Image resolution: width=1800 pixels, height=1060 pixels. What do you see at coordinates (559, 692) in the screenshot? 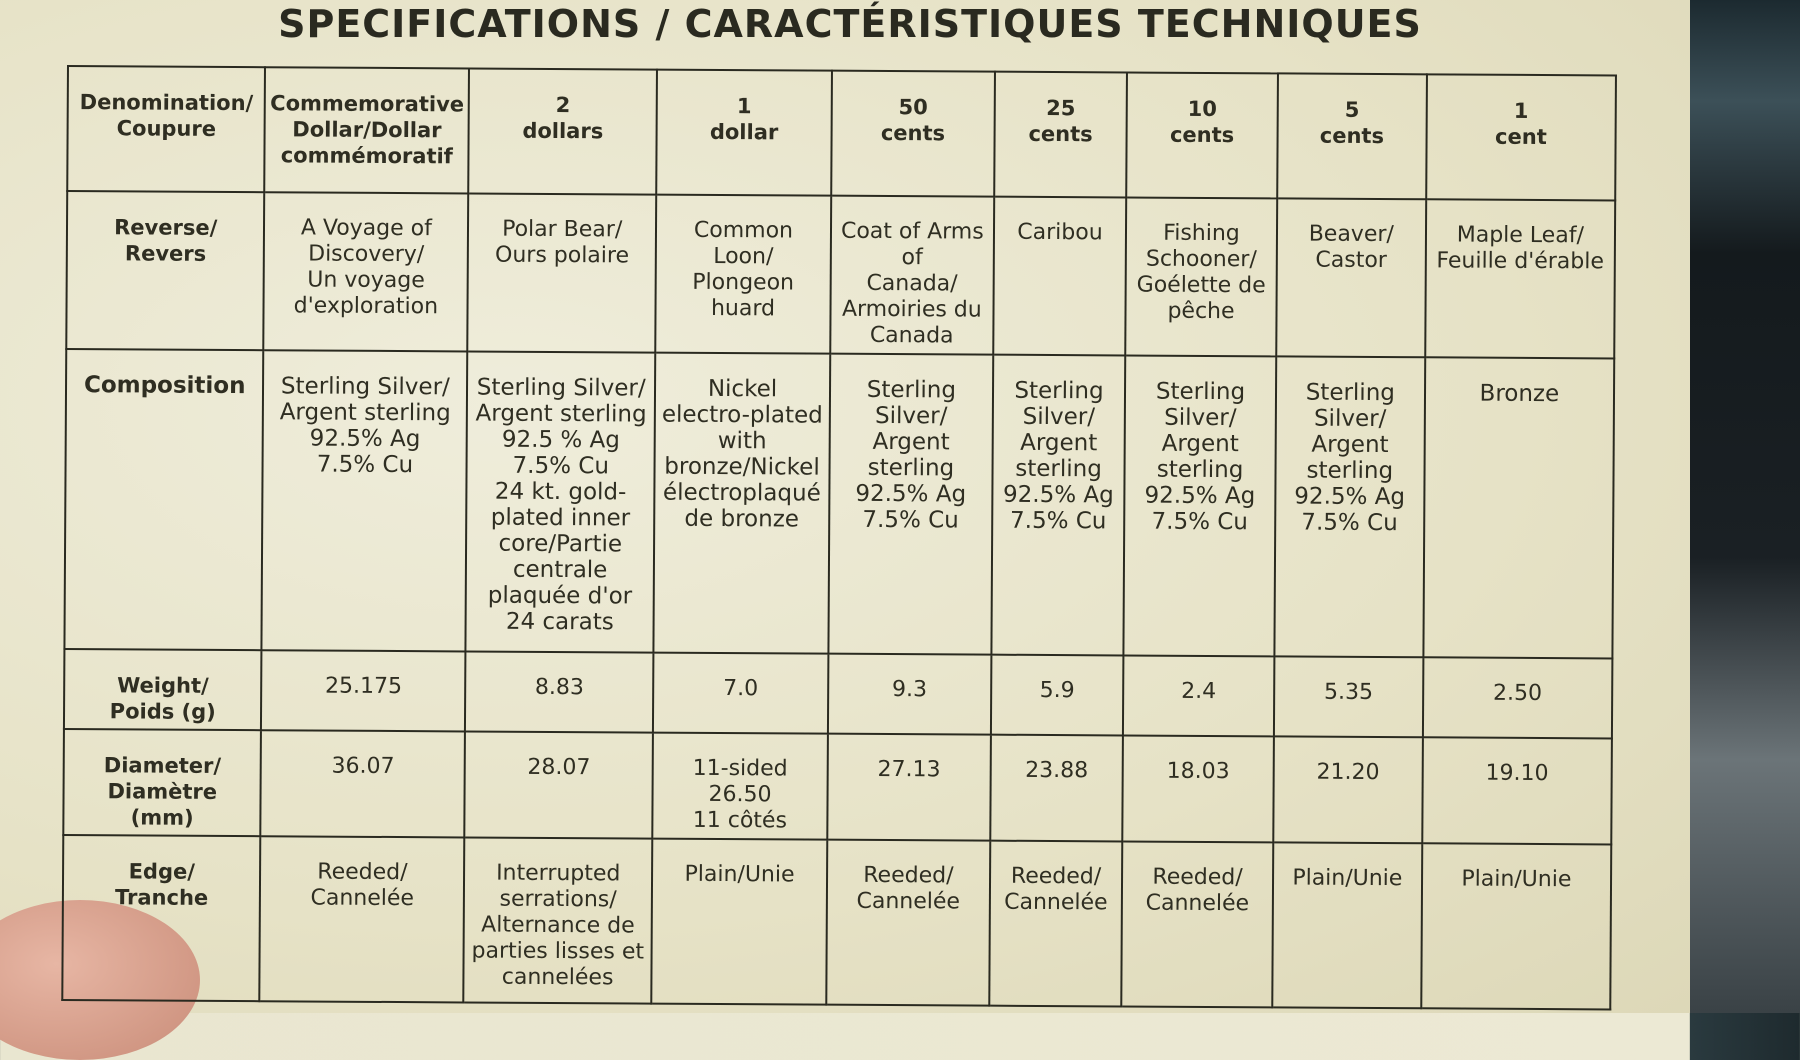
I see `table-cell: 8.83` at bounding box center [559, 692].